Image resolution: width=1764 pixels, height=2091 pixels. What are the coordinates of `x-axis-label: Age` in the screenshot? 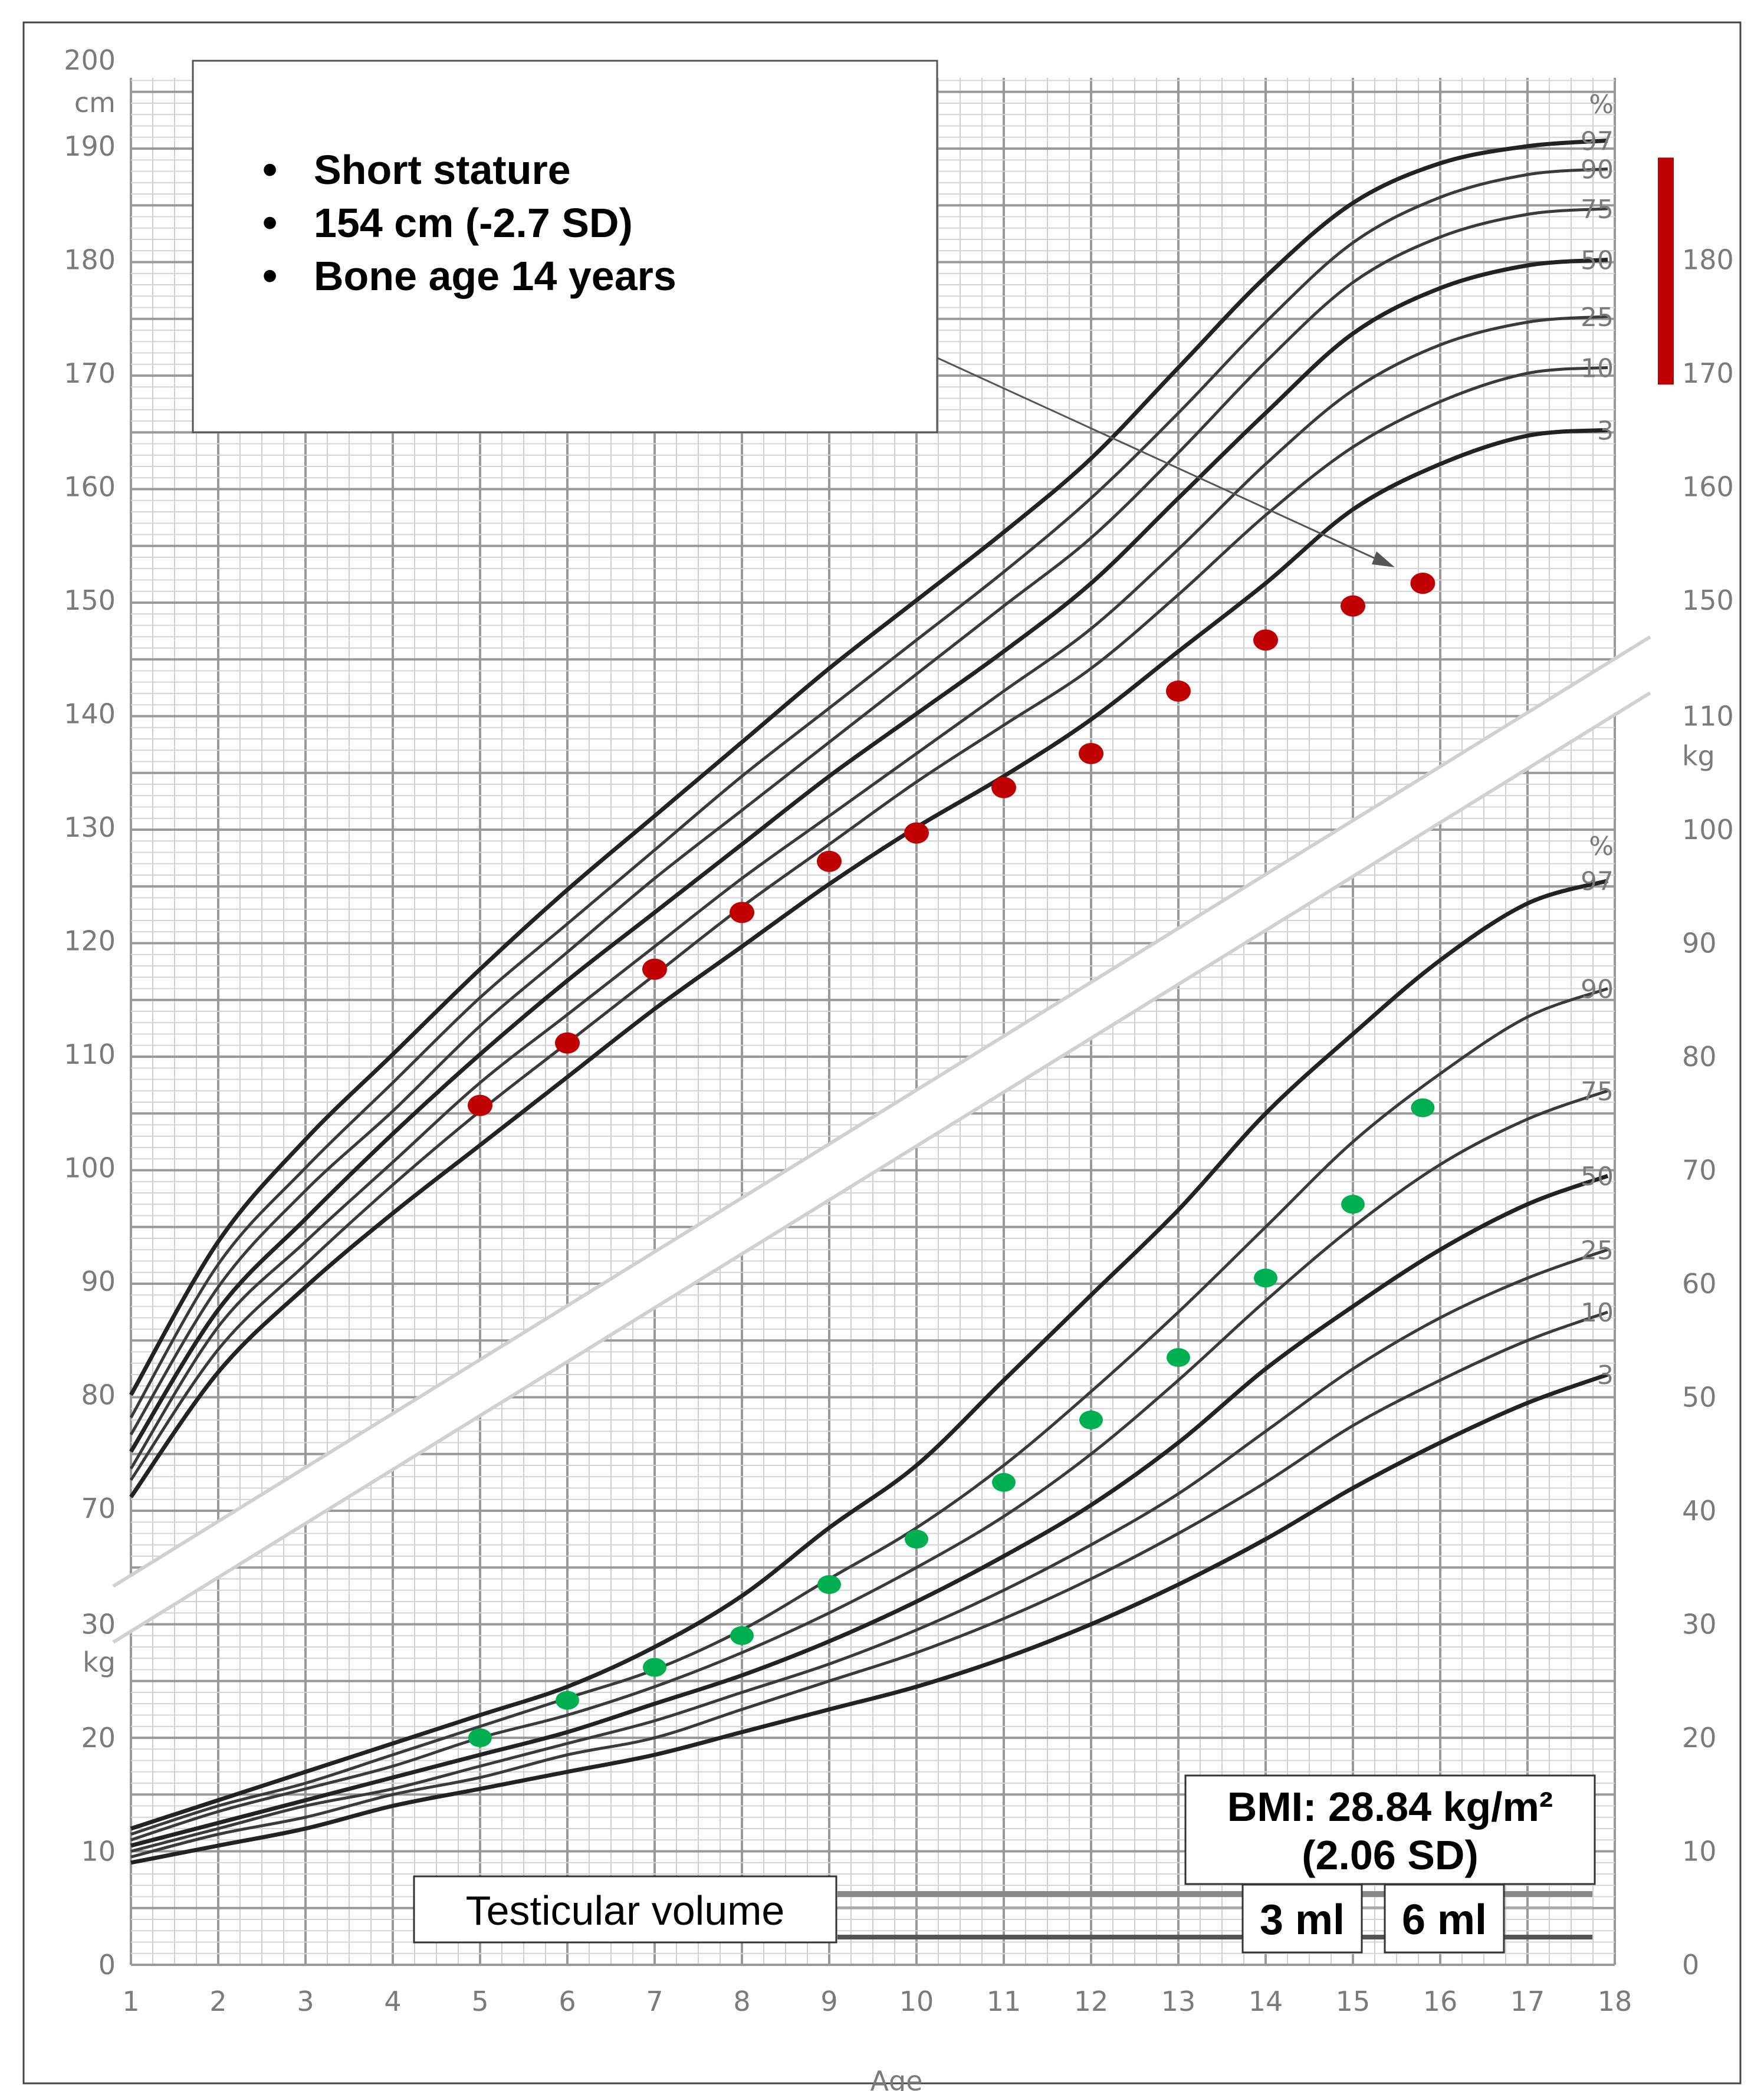 It's located at (896, 2078).